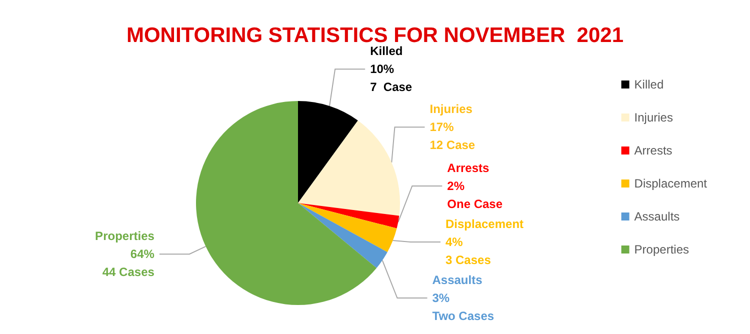 This screenshot has height=334, width=750. What do you see at coordinates (671, 183) in the screenshot?
I see `legend-label: Displacement` at bounding box center [671, 183].